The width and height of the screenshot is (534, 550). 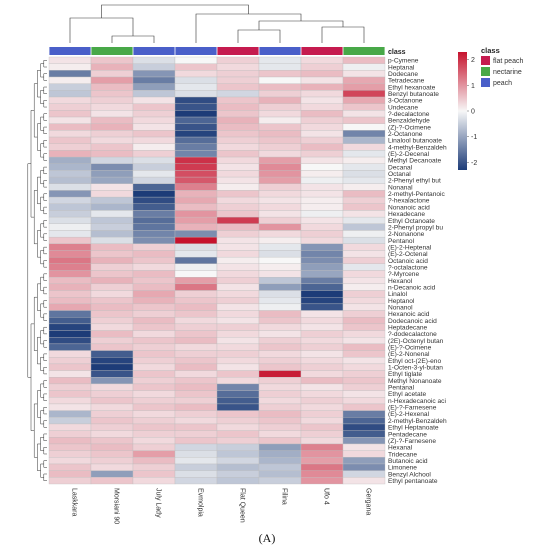 What do you see at coordinates (417, 147) in the screenshot?
I see `row-label: 4-methyl-Benzaldeh` at bounding box center [417, 147].